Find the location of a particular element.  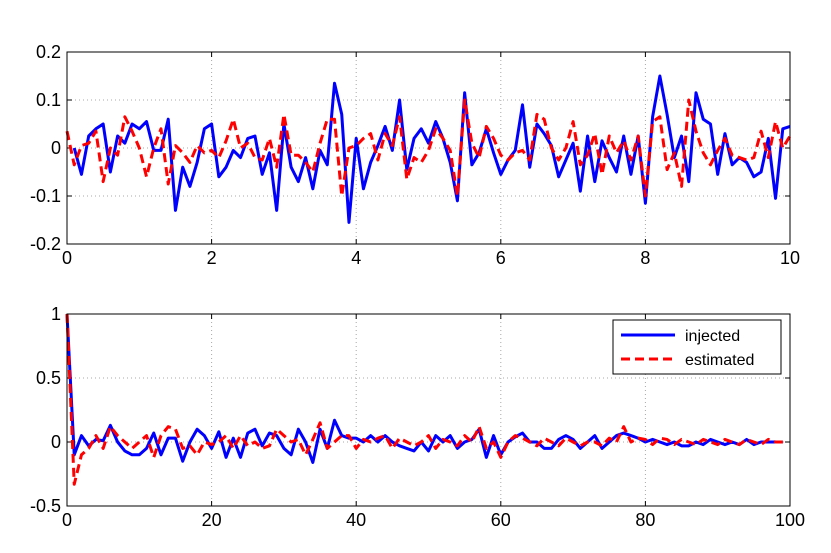

bottom-y-tick-label: 1 is located at coordinates (56, 314).